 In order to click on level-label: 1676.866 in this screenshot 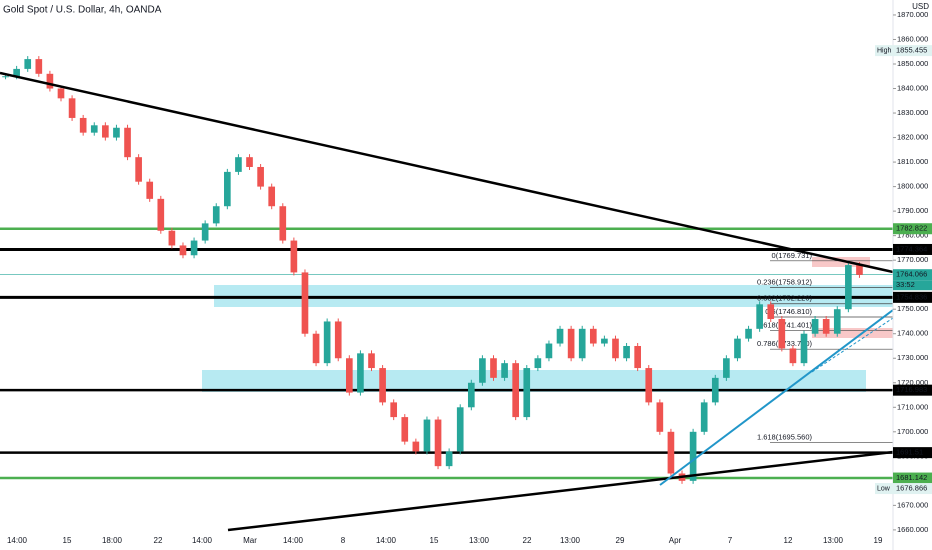, I will do `click(911, 488)`.